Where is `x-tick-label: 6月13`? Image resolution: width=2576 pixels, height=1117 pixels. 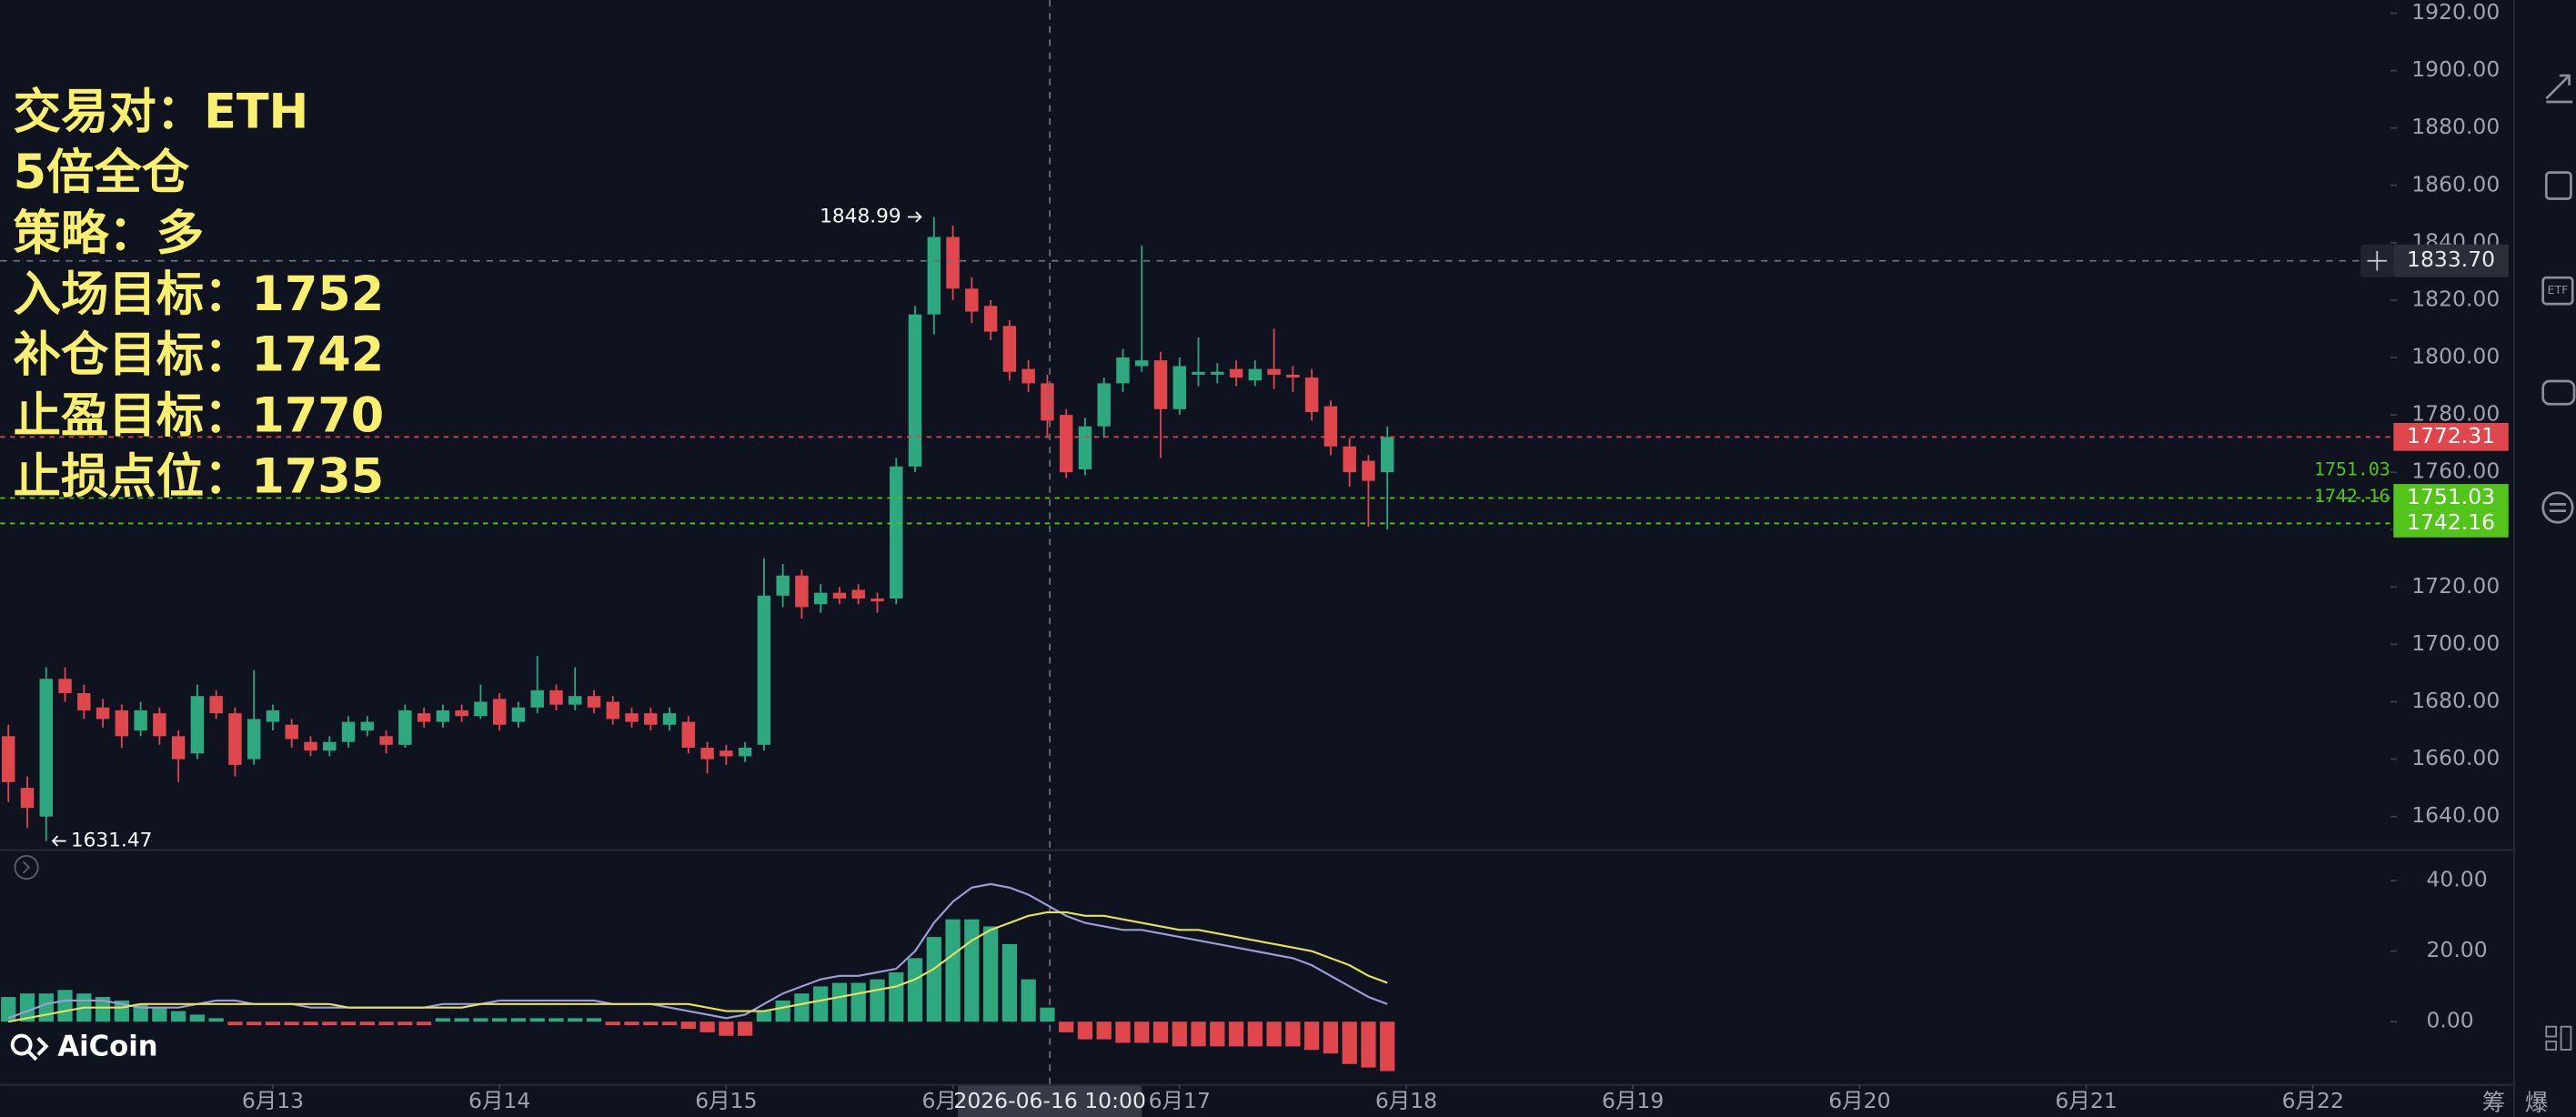 x-tick-label: 6月13 is located at coordinates (273, 1100).